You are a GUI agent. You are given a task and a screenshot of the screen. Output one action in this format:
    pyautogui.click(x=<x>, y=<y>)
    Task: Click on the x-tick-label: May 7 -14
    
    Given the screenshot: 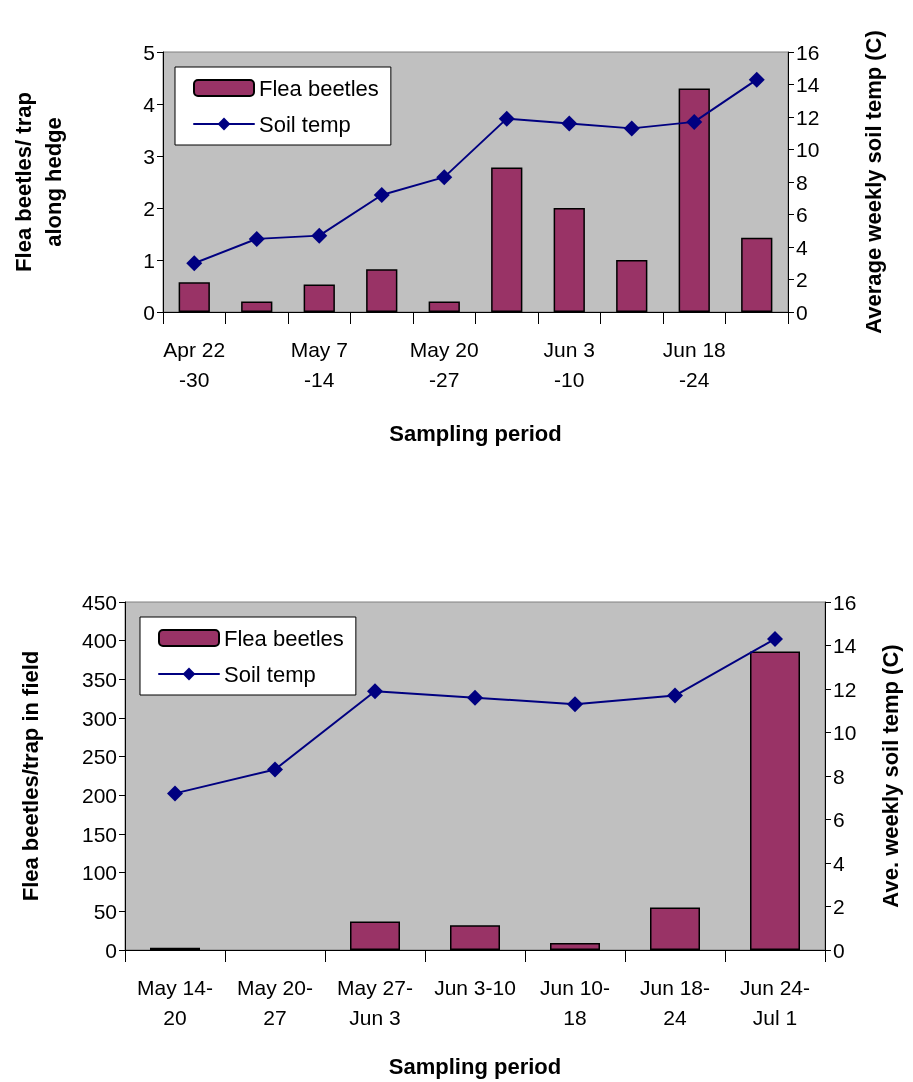 What is the action you would take?
    pyautogui.click(x=319, y=364)
    